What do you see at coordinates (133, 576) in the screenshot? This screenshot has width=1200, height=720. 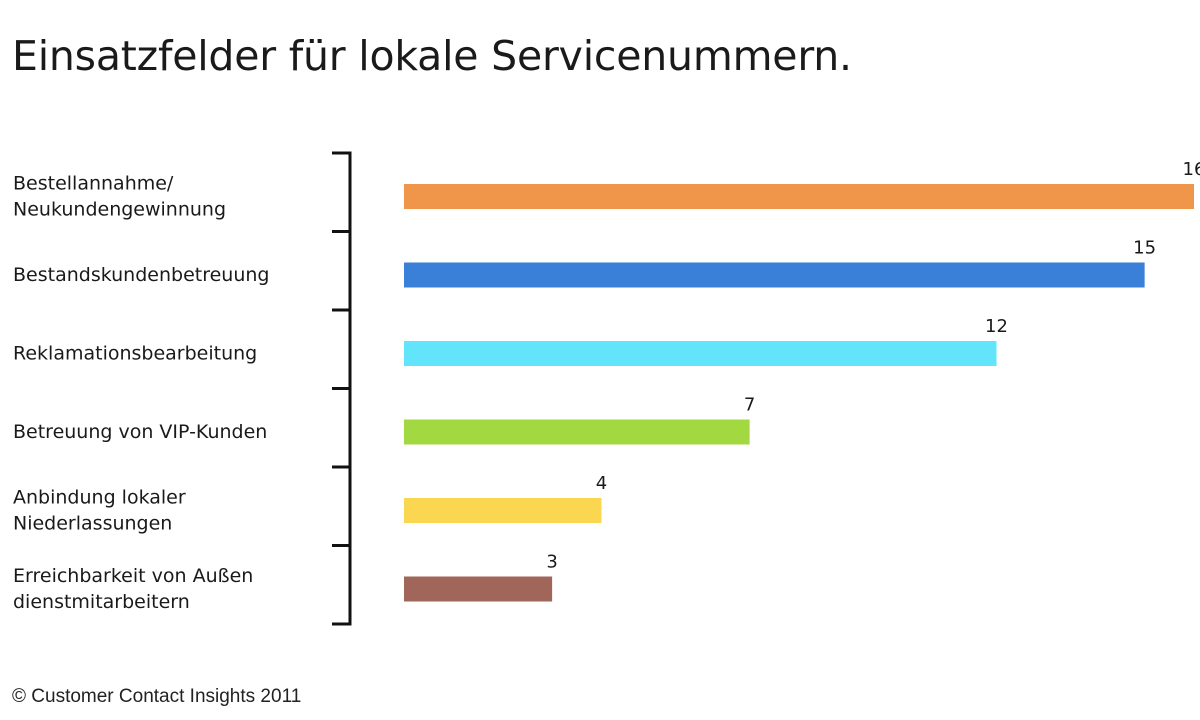 I see `category-label: Erreichbarkeit von Außen` at bounding box center [133, 576].